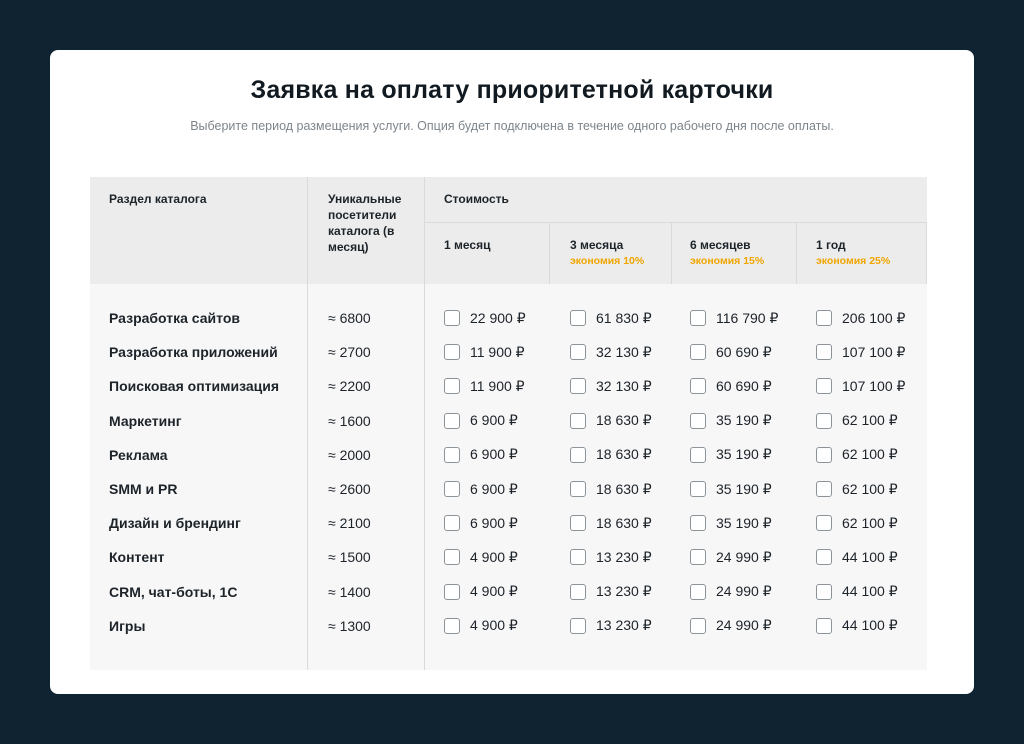  I want to click on category-name: Дизайн и брендинг, so click(175, 523).